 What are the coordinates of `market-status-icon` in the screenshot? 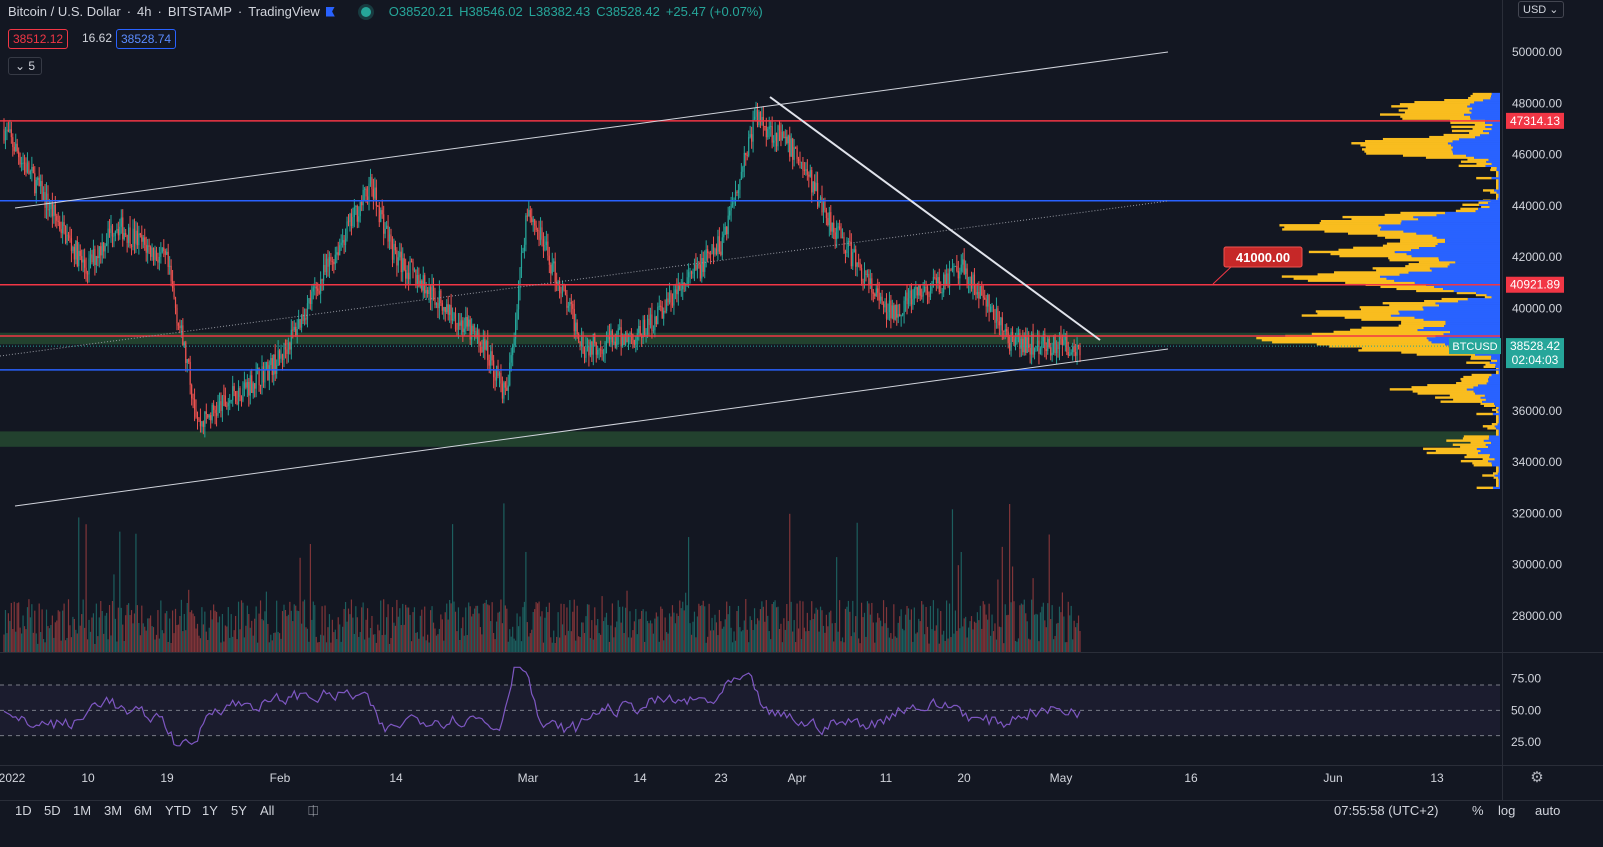 It's located at (365, 11).